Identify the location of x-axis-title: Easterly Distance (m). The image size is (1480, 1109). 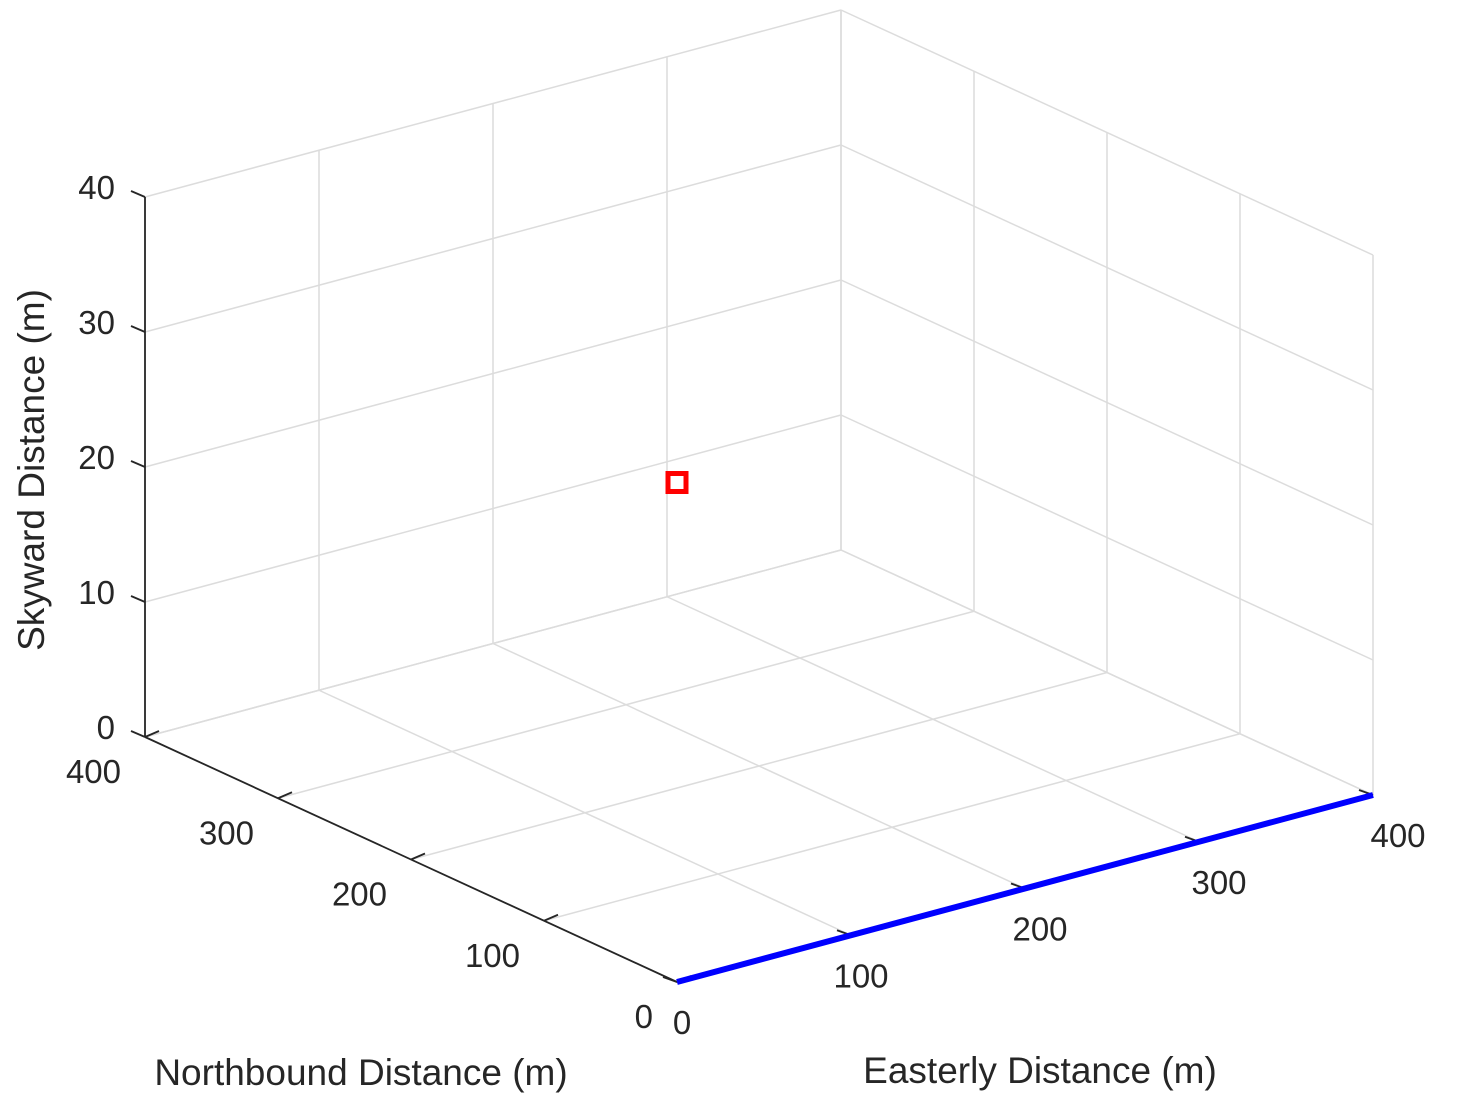
(1040, 1070).